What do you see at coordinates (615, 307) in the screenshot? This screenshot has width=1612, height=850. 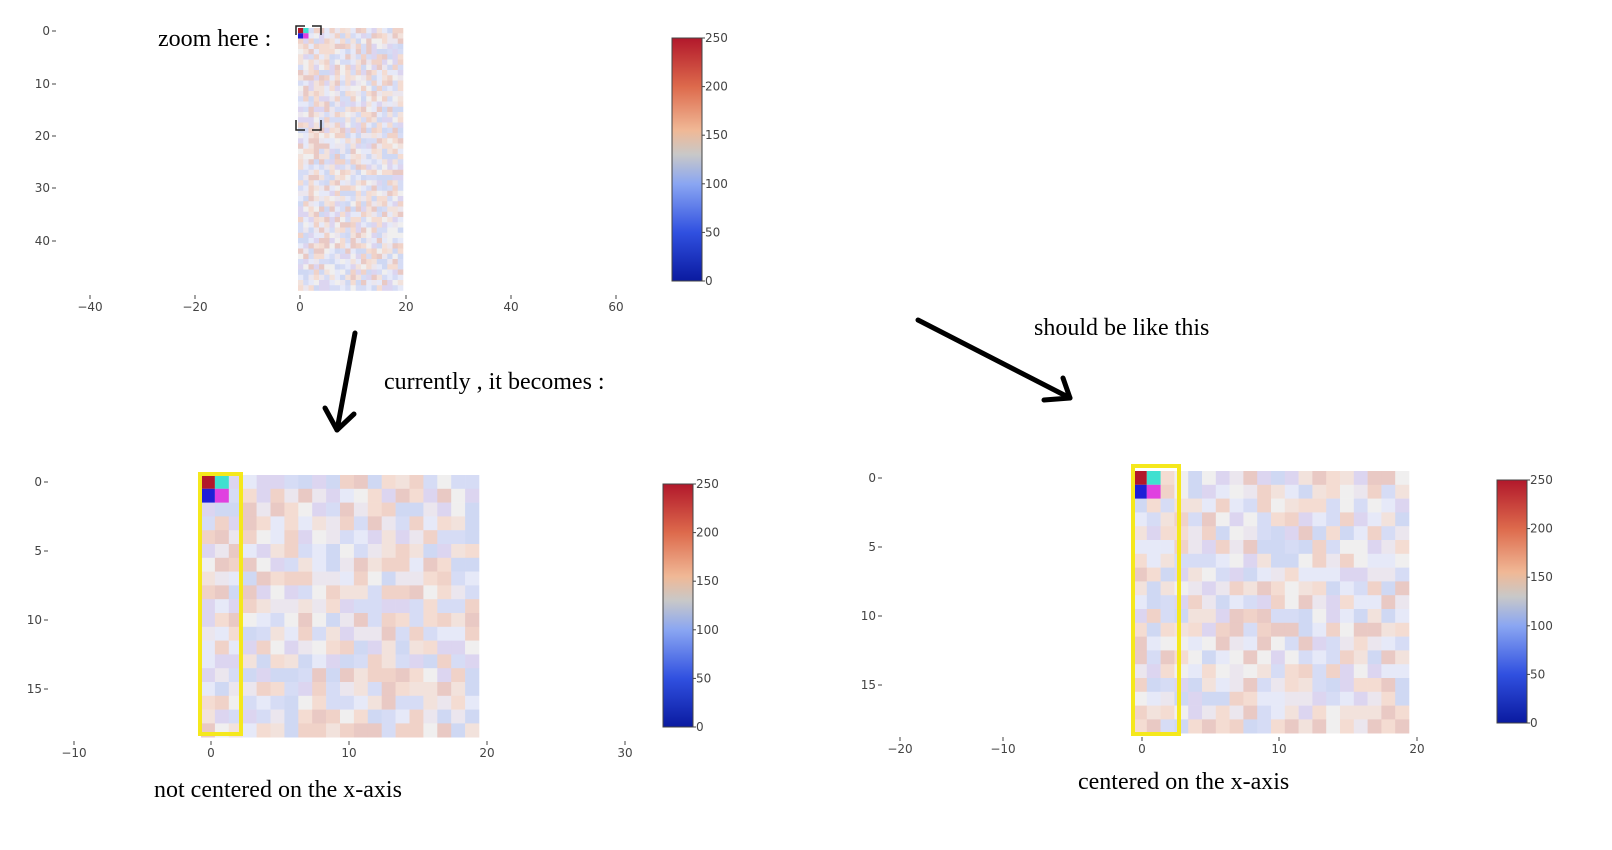 I see `x-tick-label: 60` at bounding box center [615, 307].